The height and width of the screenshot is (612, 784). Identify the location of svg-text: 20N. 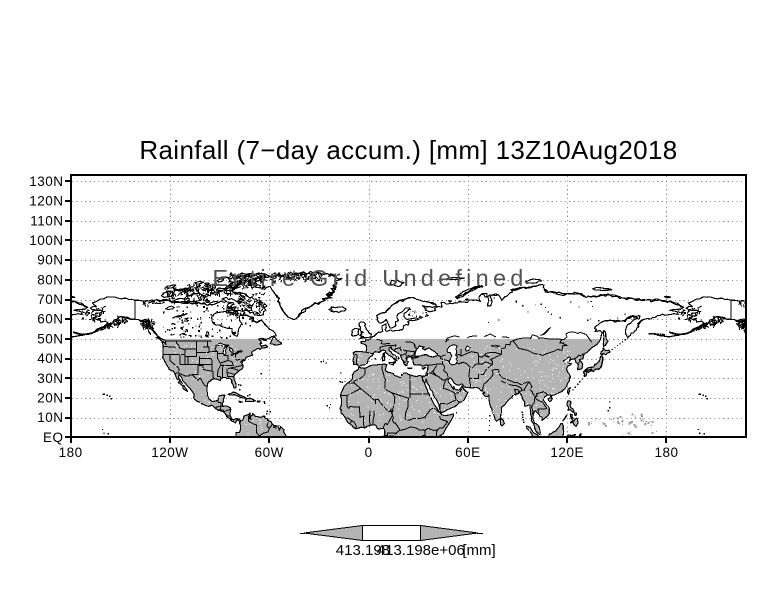
(50, 398).